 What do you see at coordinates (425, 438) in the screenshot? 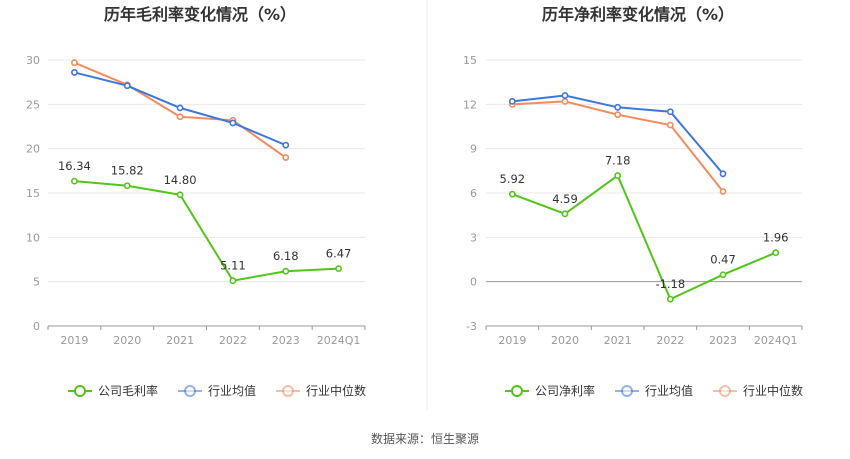
I see `data-source-note: 数据来源：恒生聚源` at bounding box center [425, 438].